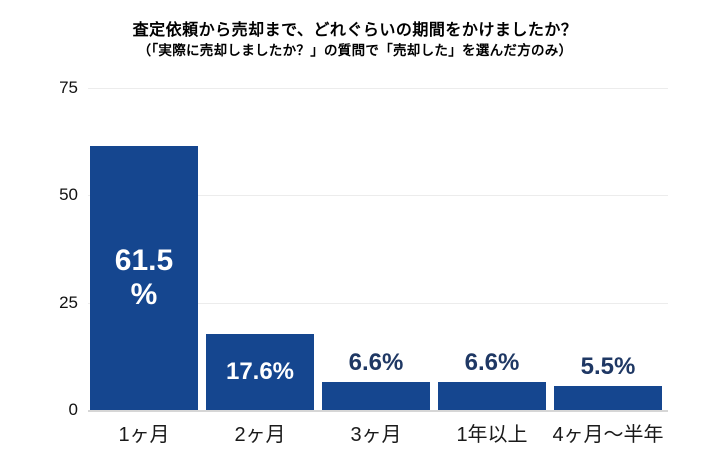  I want to click on chart-title: 査定依頼から売却まで、どれぐらいの期間をかけましたか？, so click(355, 30).